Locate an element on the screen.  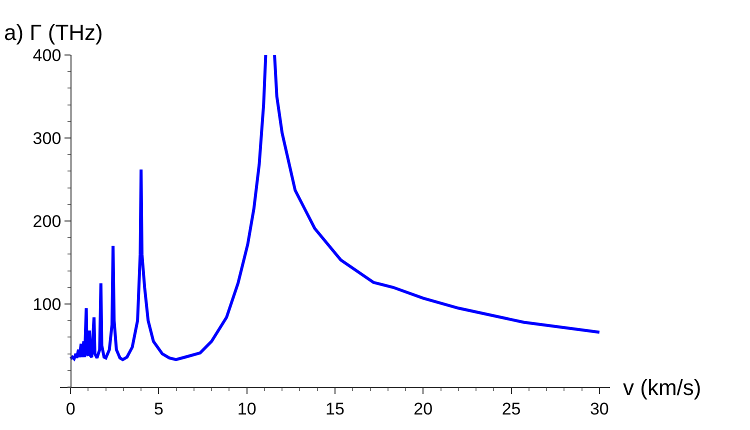
y-tick-label: 400 is located at coordinates (47, 55).